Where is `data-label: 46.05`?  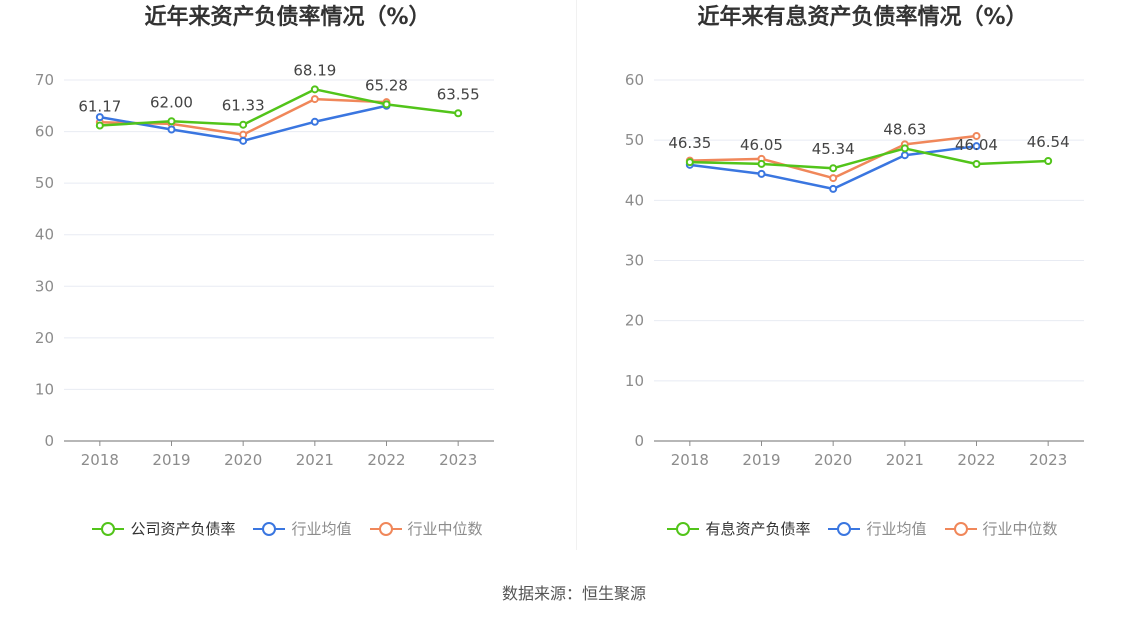
data-label: 46.05 is located at coordinates (761, 145).